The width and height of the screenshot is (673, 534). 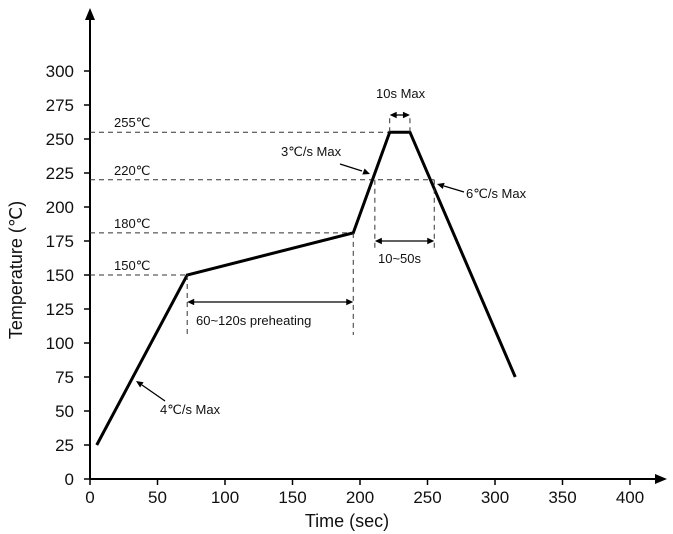 What do you see at coordinates (60, 343) in the screenshot?
I see `y-tick-label: 100` at bounding box center [60, 343].